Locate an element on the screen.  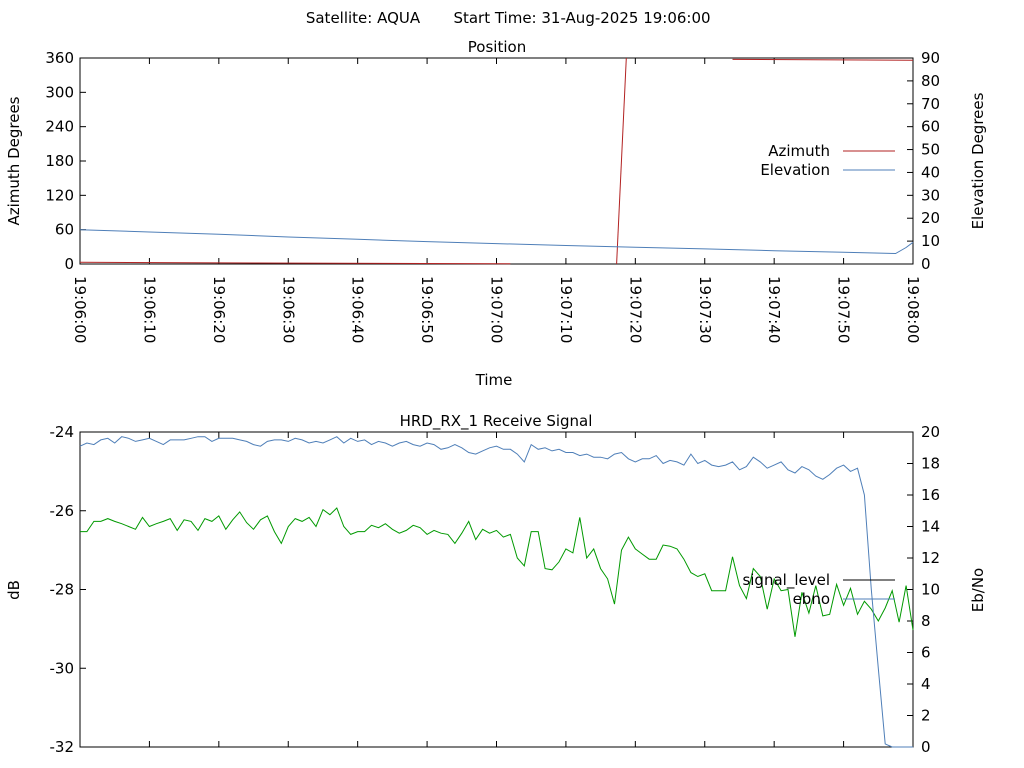
position-y2-tick-label: 80 is located at coordinates (930, 81).